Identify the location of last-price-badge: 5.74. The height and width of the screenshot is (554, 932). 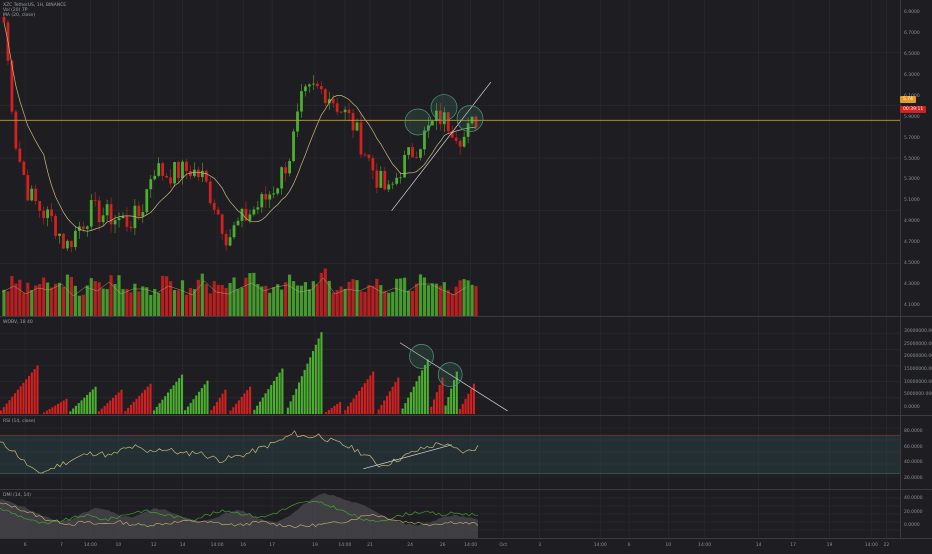
(908, 99).